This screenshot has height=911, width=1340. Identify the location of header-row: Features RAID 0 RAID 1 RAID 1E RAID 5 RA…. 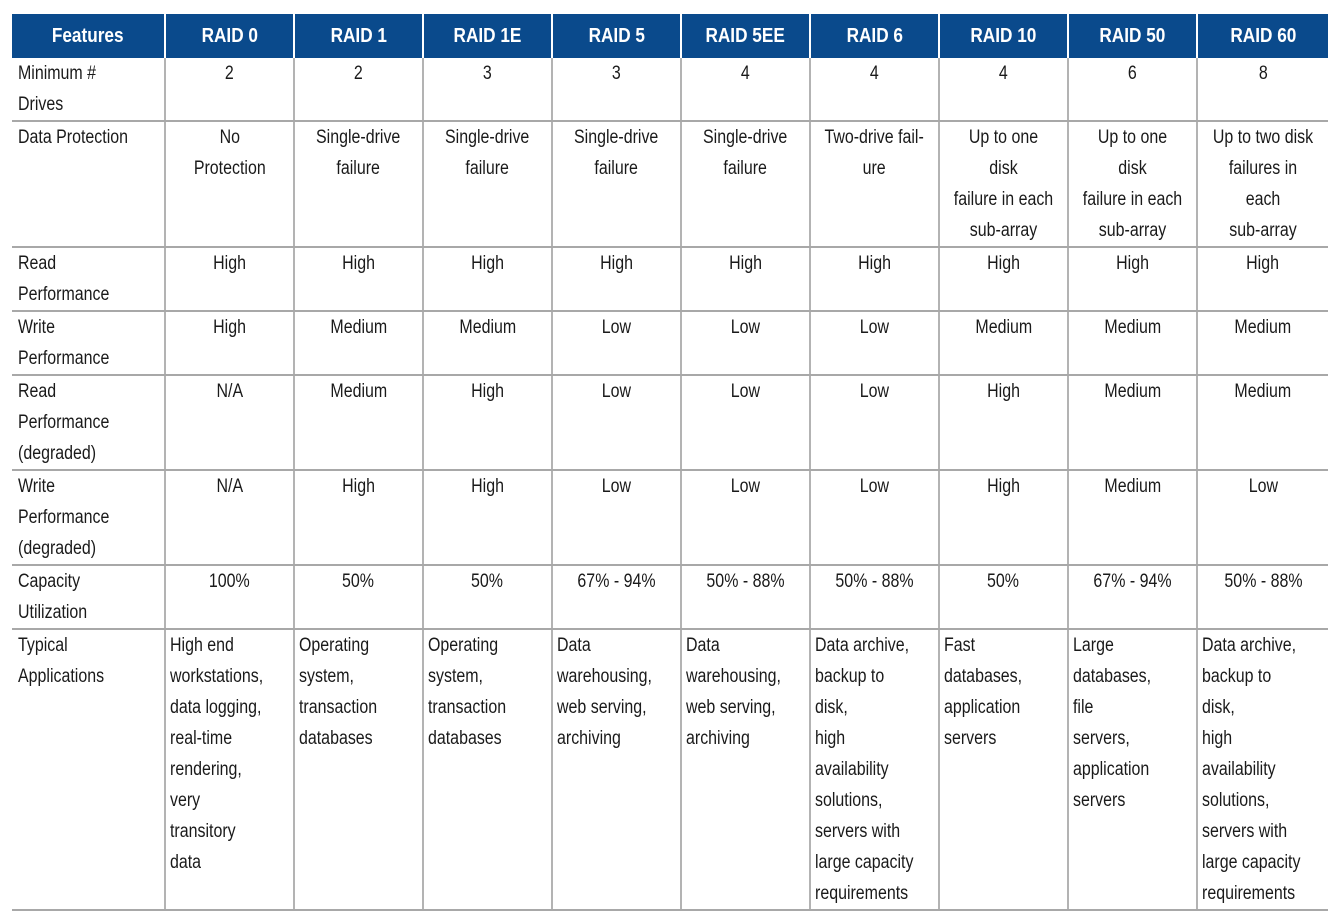
(670, 36).